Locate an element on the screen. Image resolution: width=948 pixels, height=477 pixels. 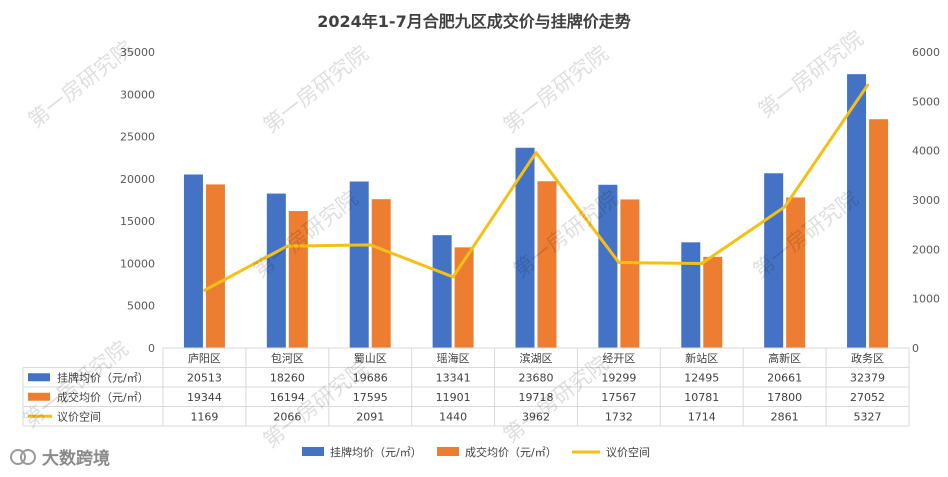
y-left-tick-label: 20000 is located at coordinates (137, 179).